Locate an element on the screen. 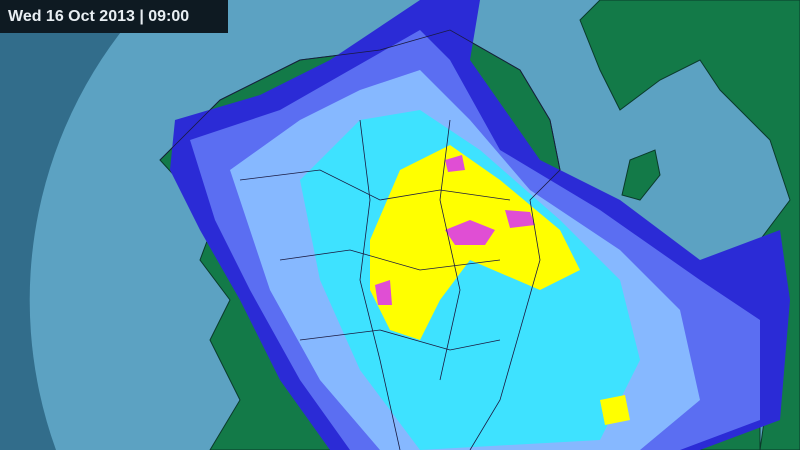 This screenshot has height=450, width=800. timestamp-label: Wed 16 Oct 2013 | 09:00 is located at coordinates (114, 16).